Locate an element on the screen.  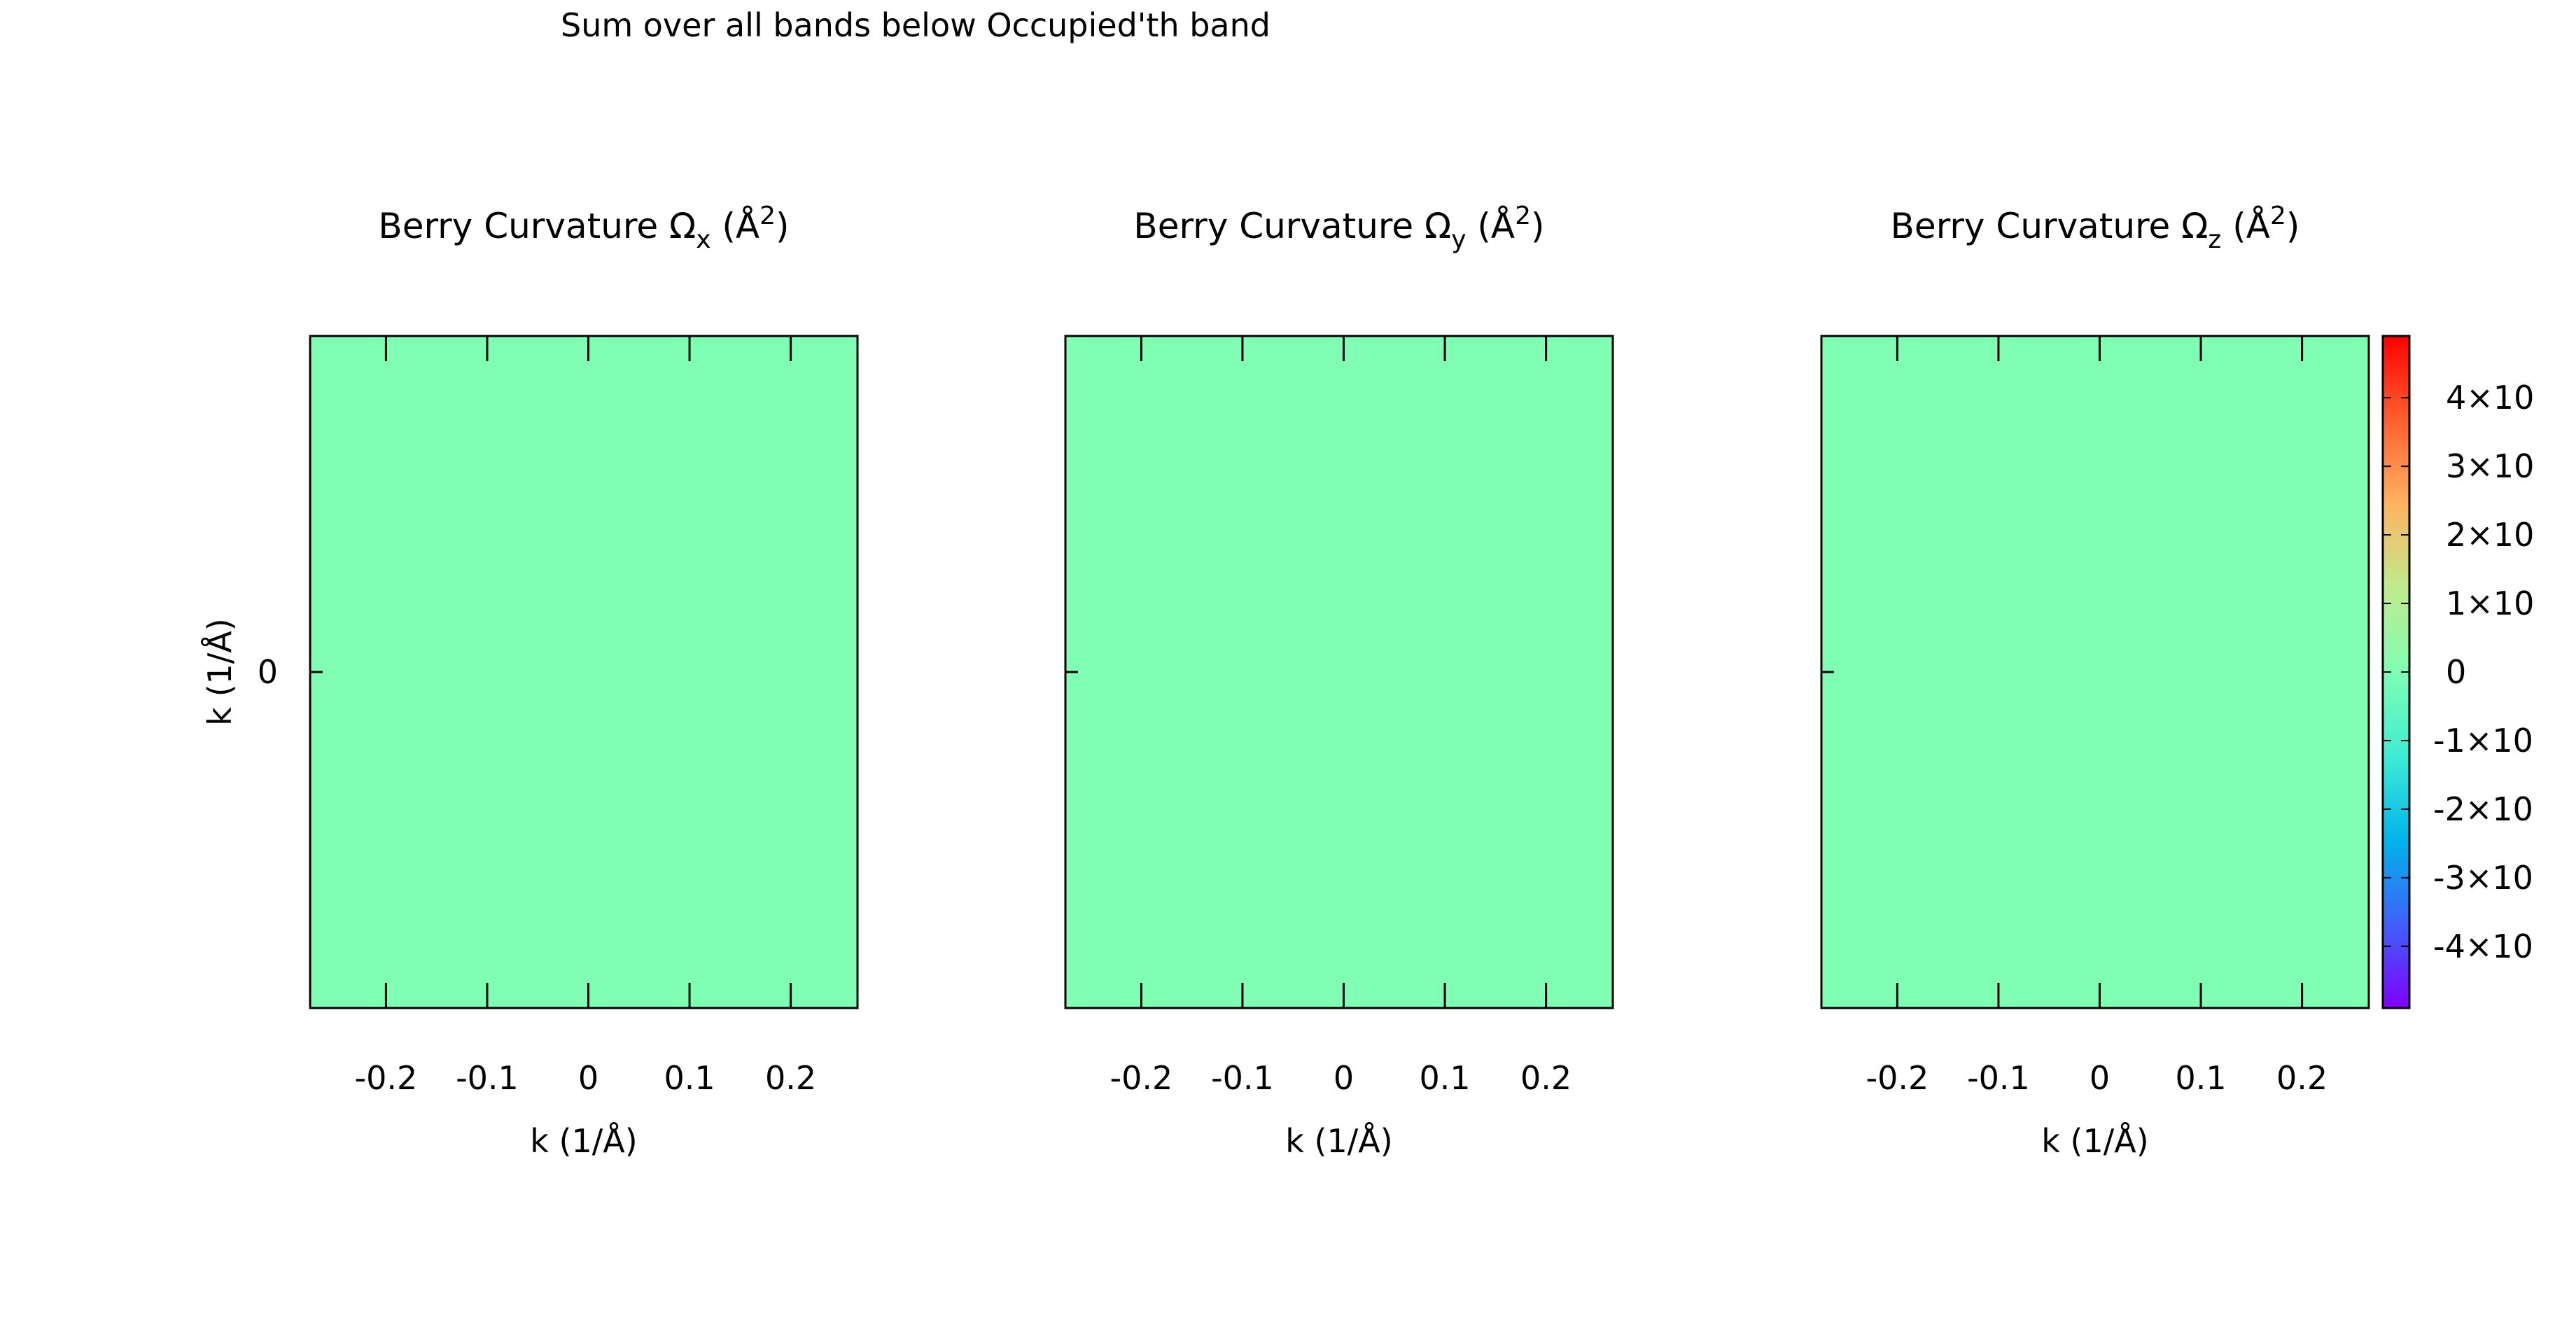
y-tick-label: 0 is located at coordinates (268, 672).